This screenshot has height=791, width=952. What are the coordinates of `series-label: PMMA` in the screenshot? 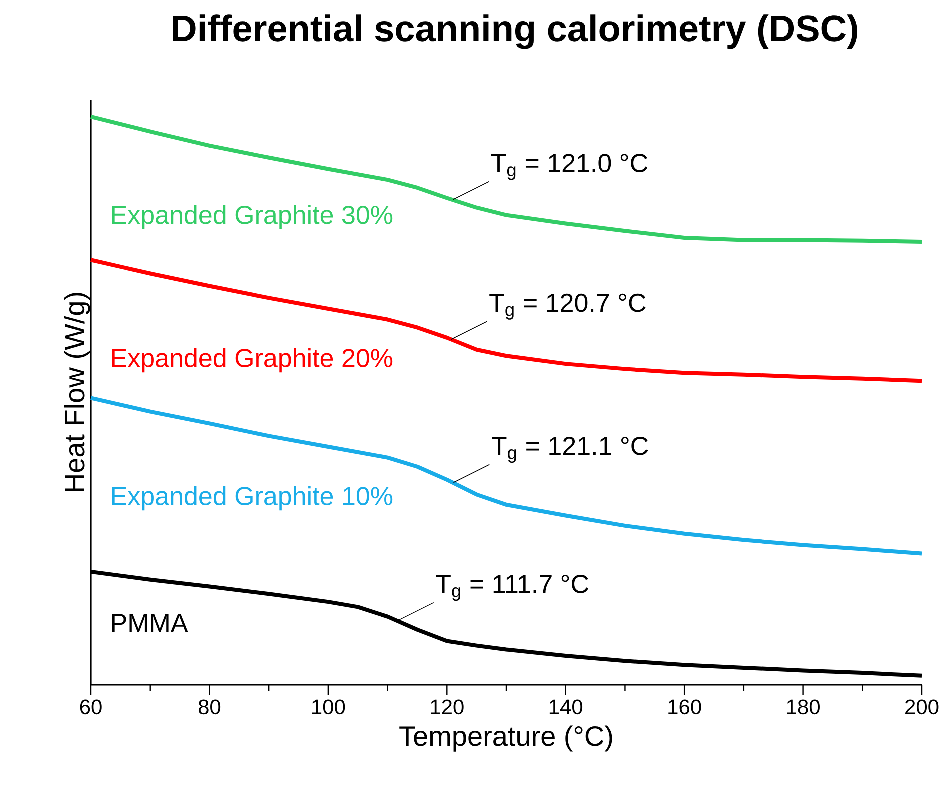 It's located at (150, 623).